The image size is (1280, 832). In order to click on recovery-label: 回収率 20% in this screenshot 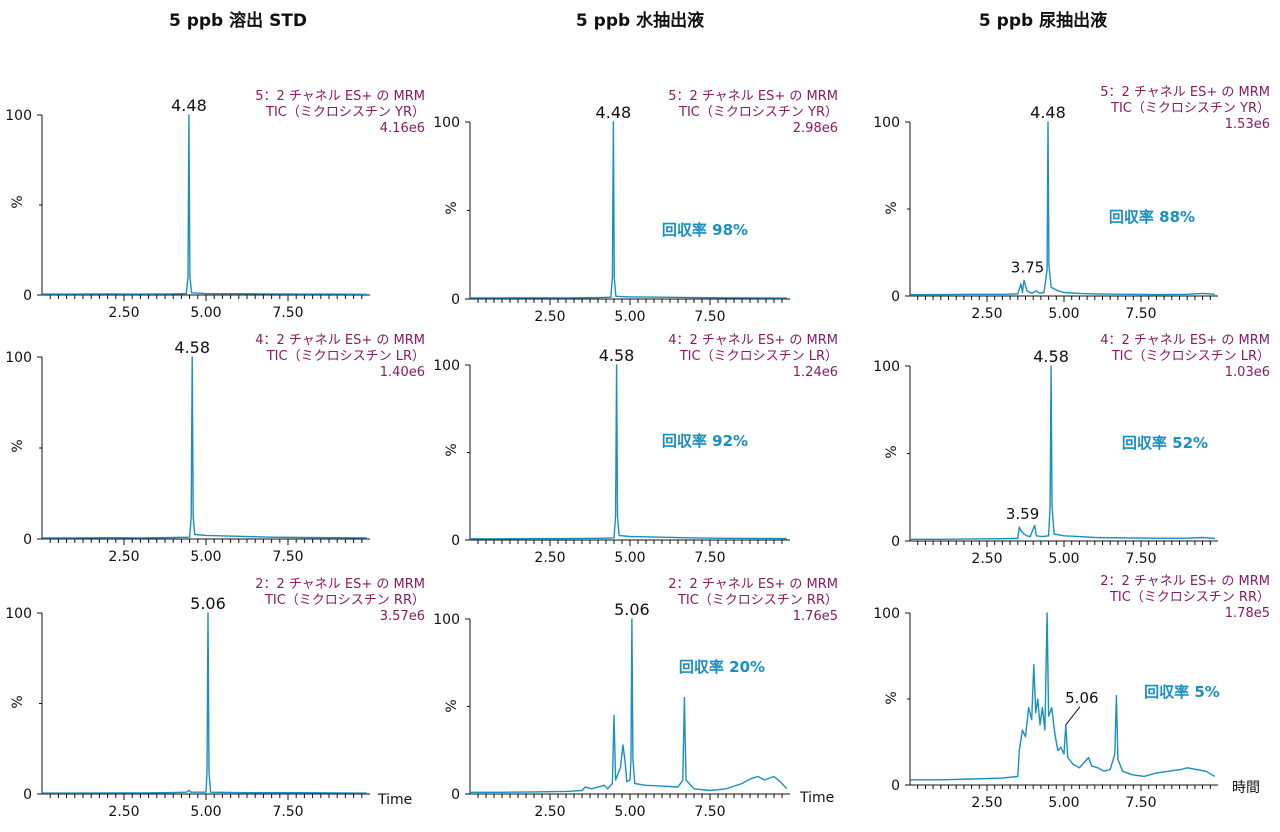, I will do `click(722, 667)`.